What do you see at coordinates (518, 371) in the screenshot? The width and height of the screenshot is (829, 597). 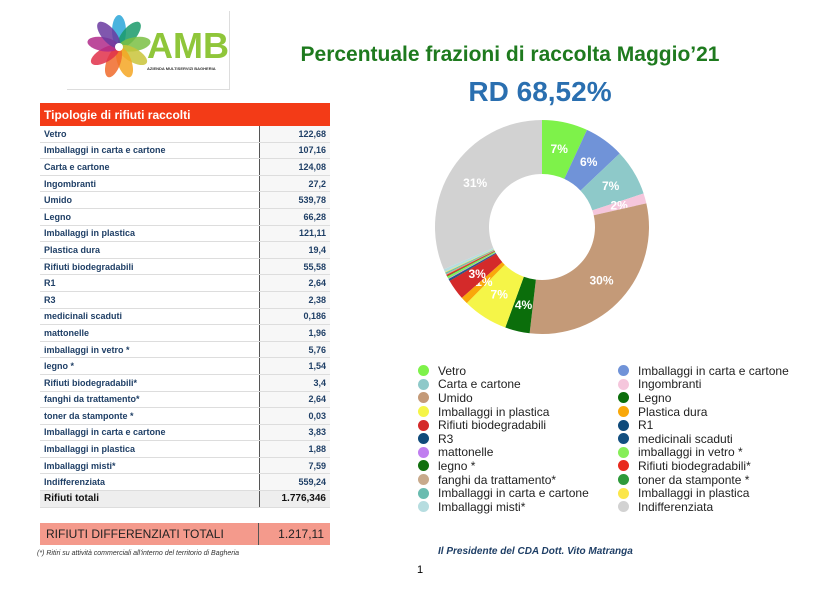 I see `legend-item: Vetro` at bounding box center [518, 371].